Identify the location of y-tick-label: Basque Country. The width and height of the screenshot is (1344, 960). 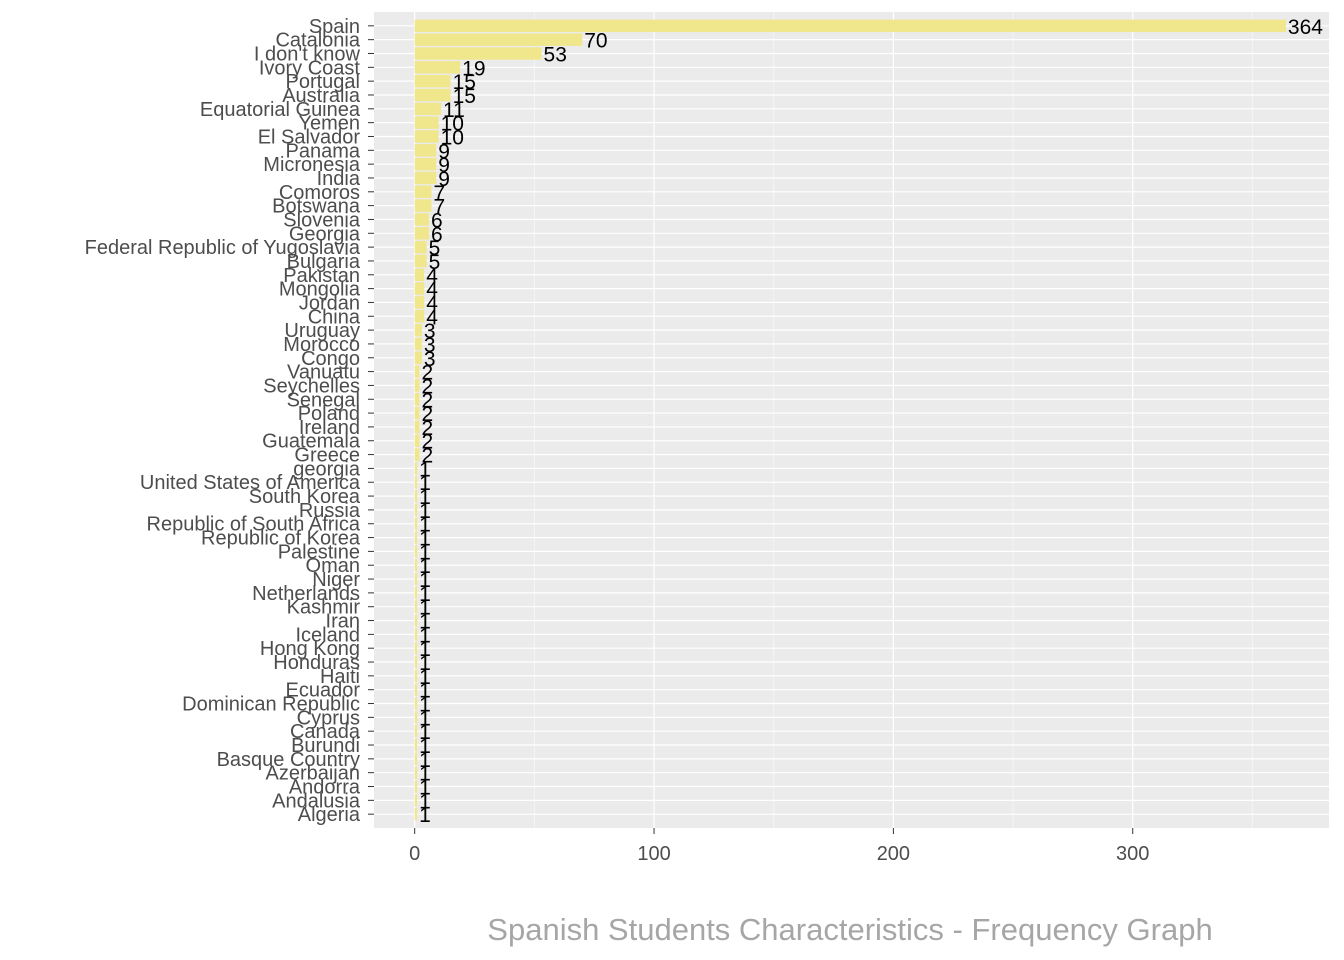
(288, 760).